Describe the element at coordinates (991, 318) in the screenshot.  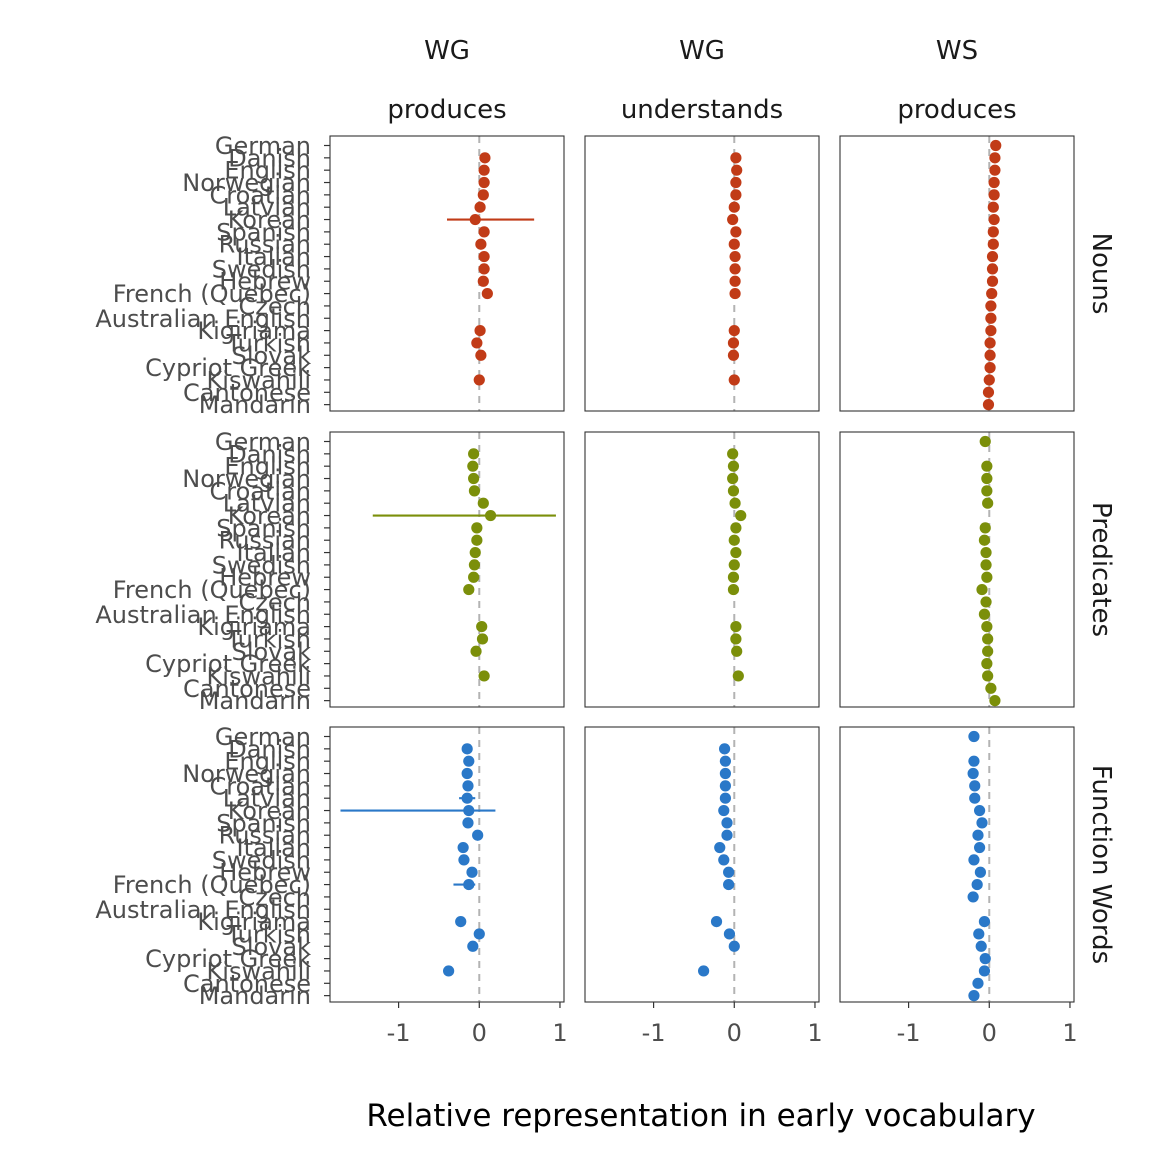
I see `data-point-australian-english` at that location.